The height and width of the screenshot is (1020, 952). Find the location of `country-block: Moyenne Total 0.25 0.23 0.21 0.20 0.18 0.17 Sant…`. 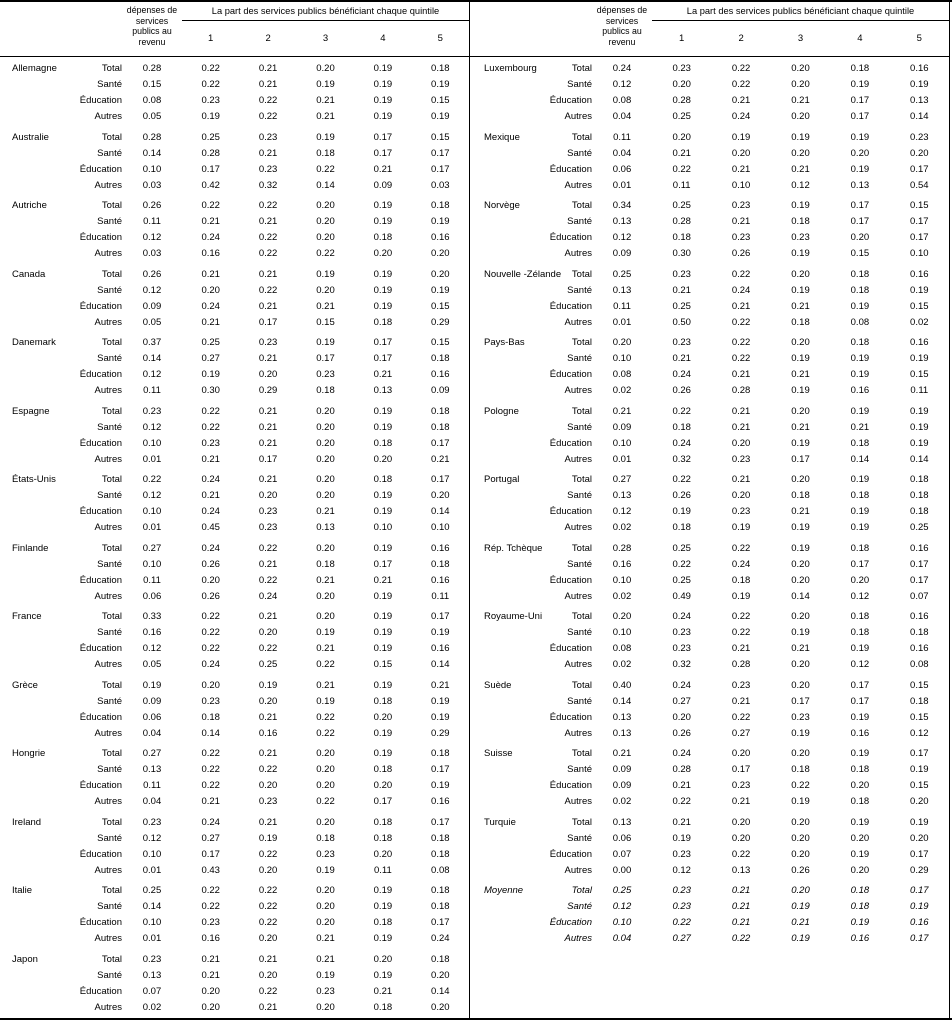

country-block: Moyenne Total 0.25 0.23 0.21 0.20 0.18 0.17 Sant… is located at coordinates (709, 915).